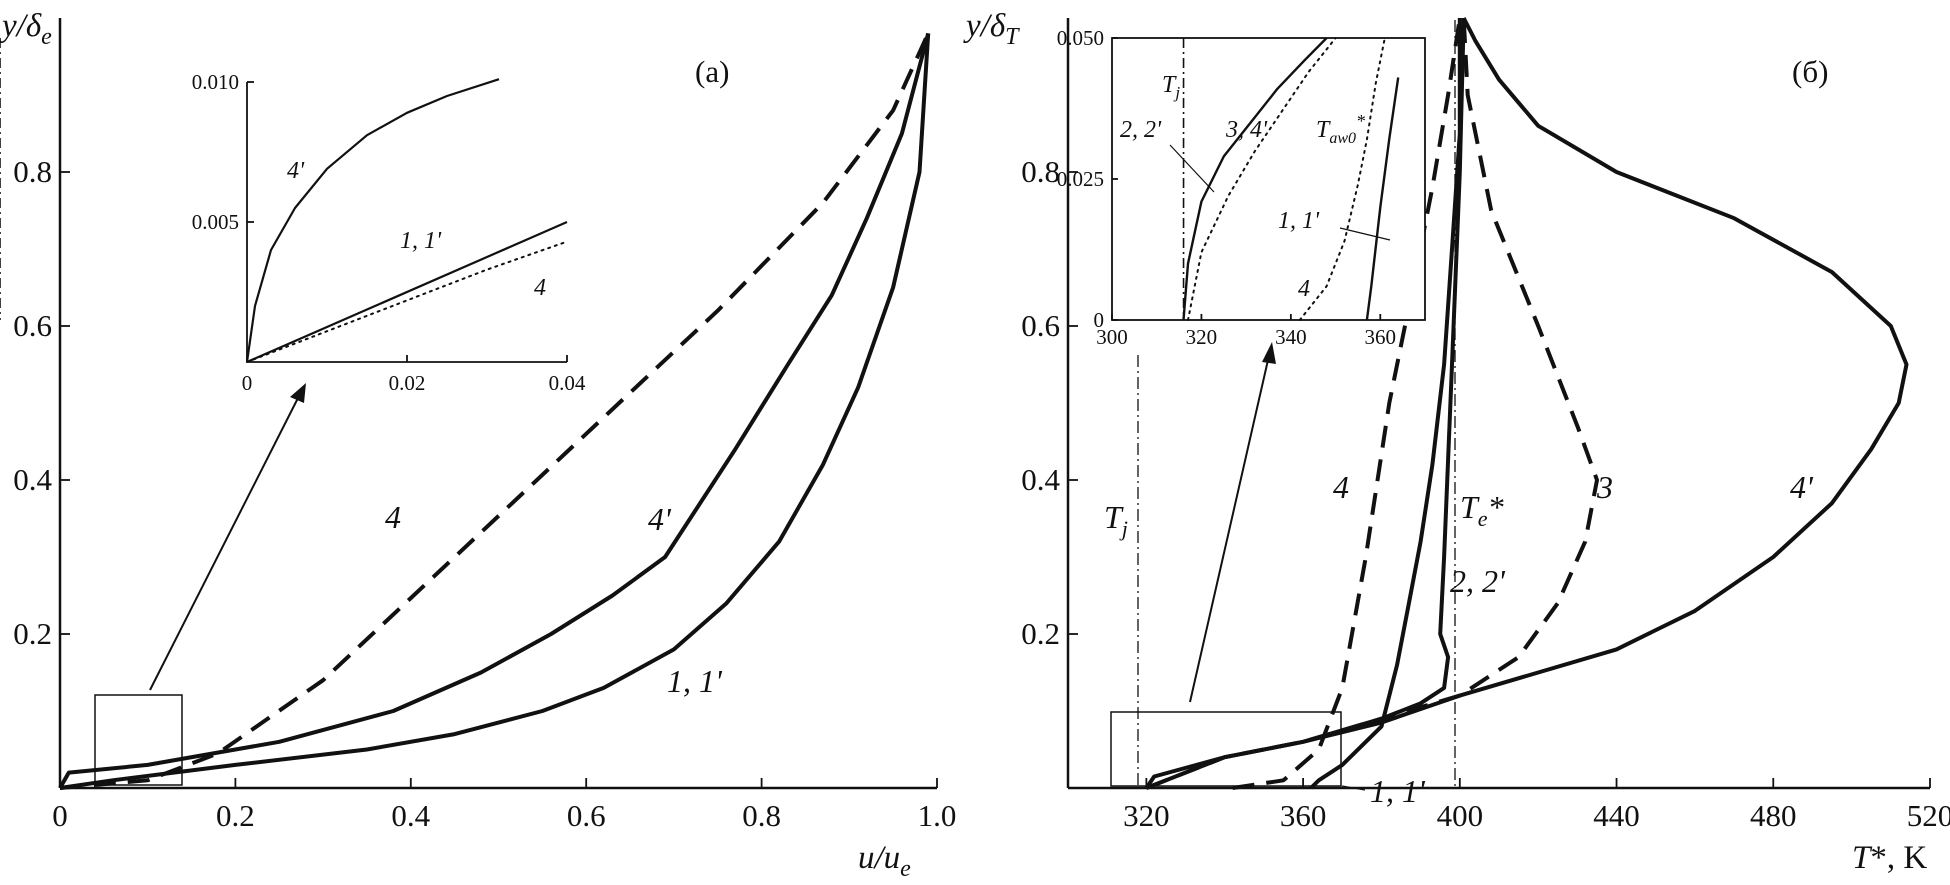  Describe the element at coordinates (1040, 479) in the screenshot. I see `panel-b-ytick-label-1: 0.4` at that location.